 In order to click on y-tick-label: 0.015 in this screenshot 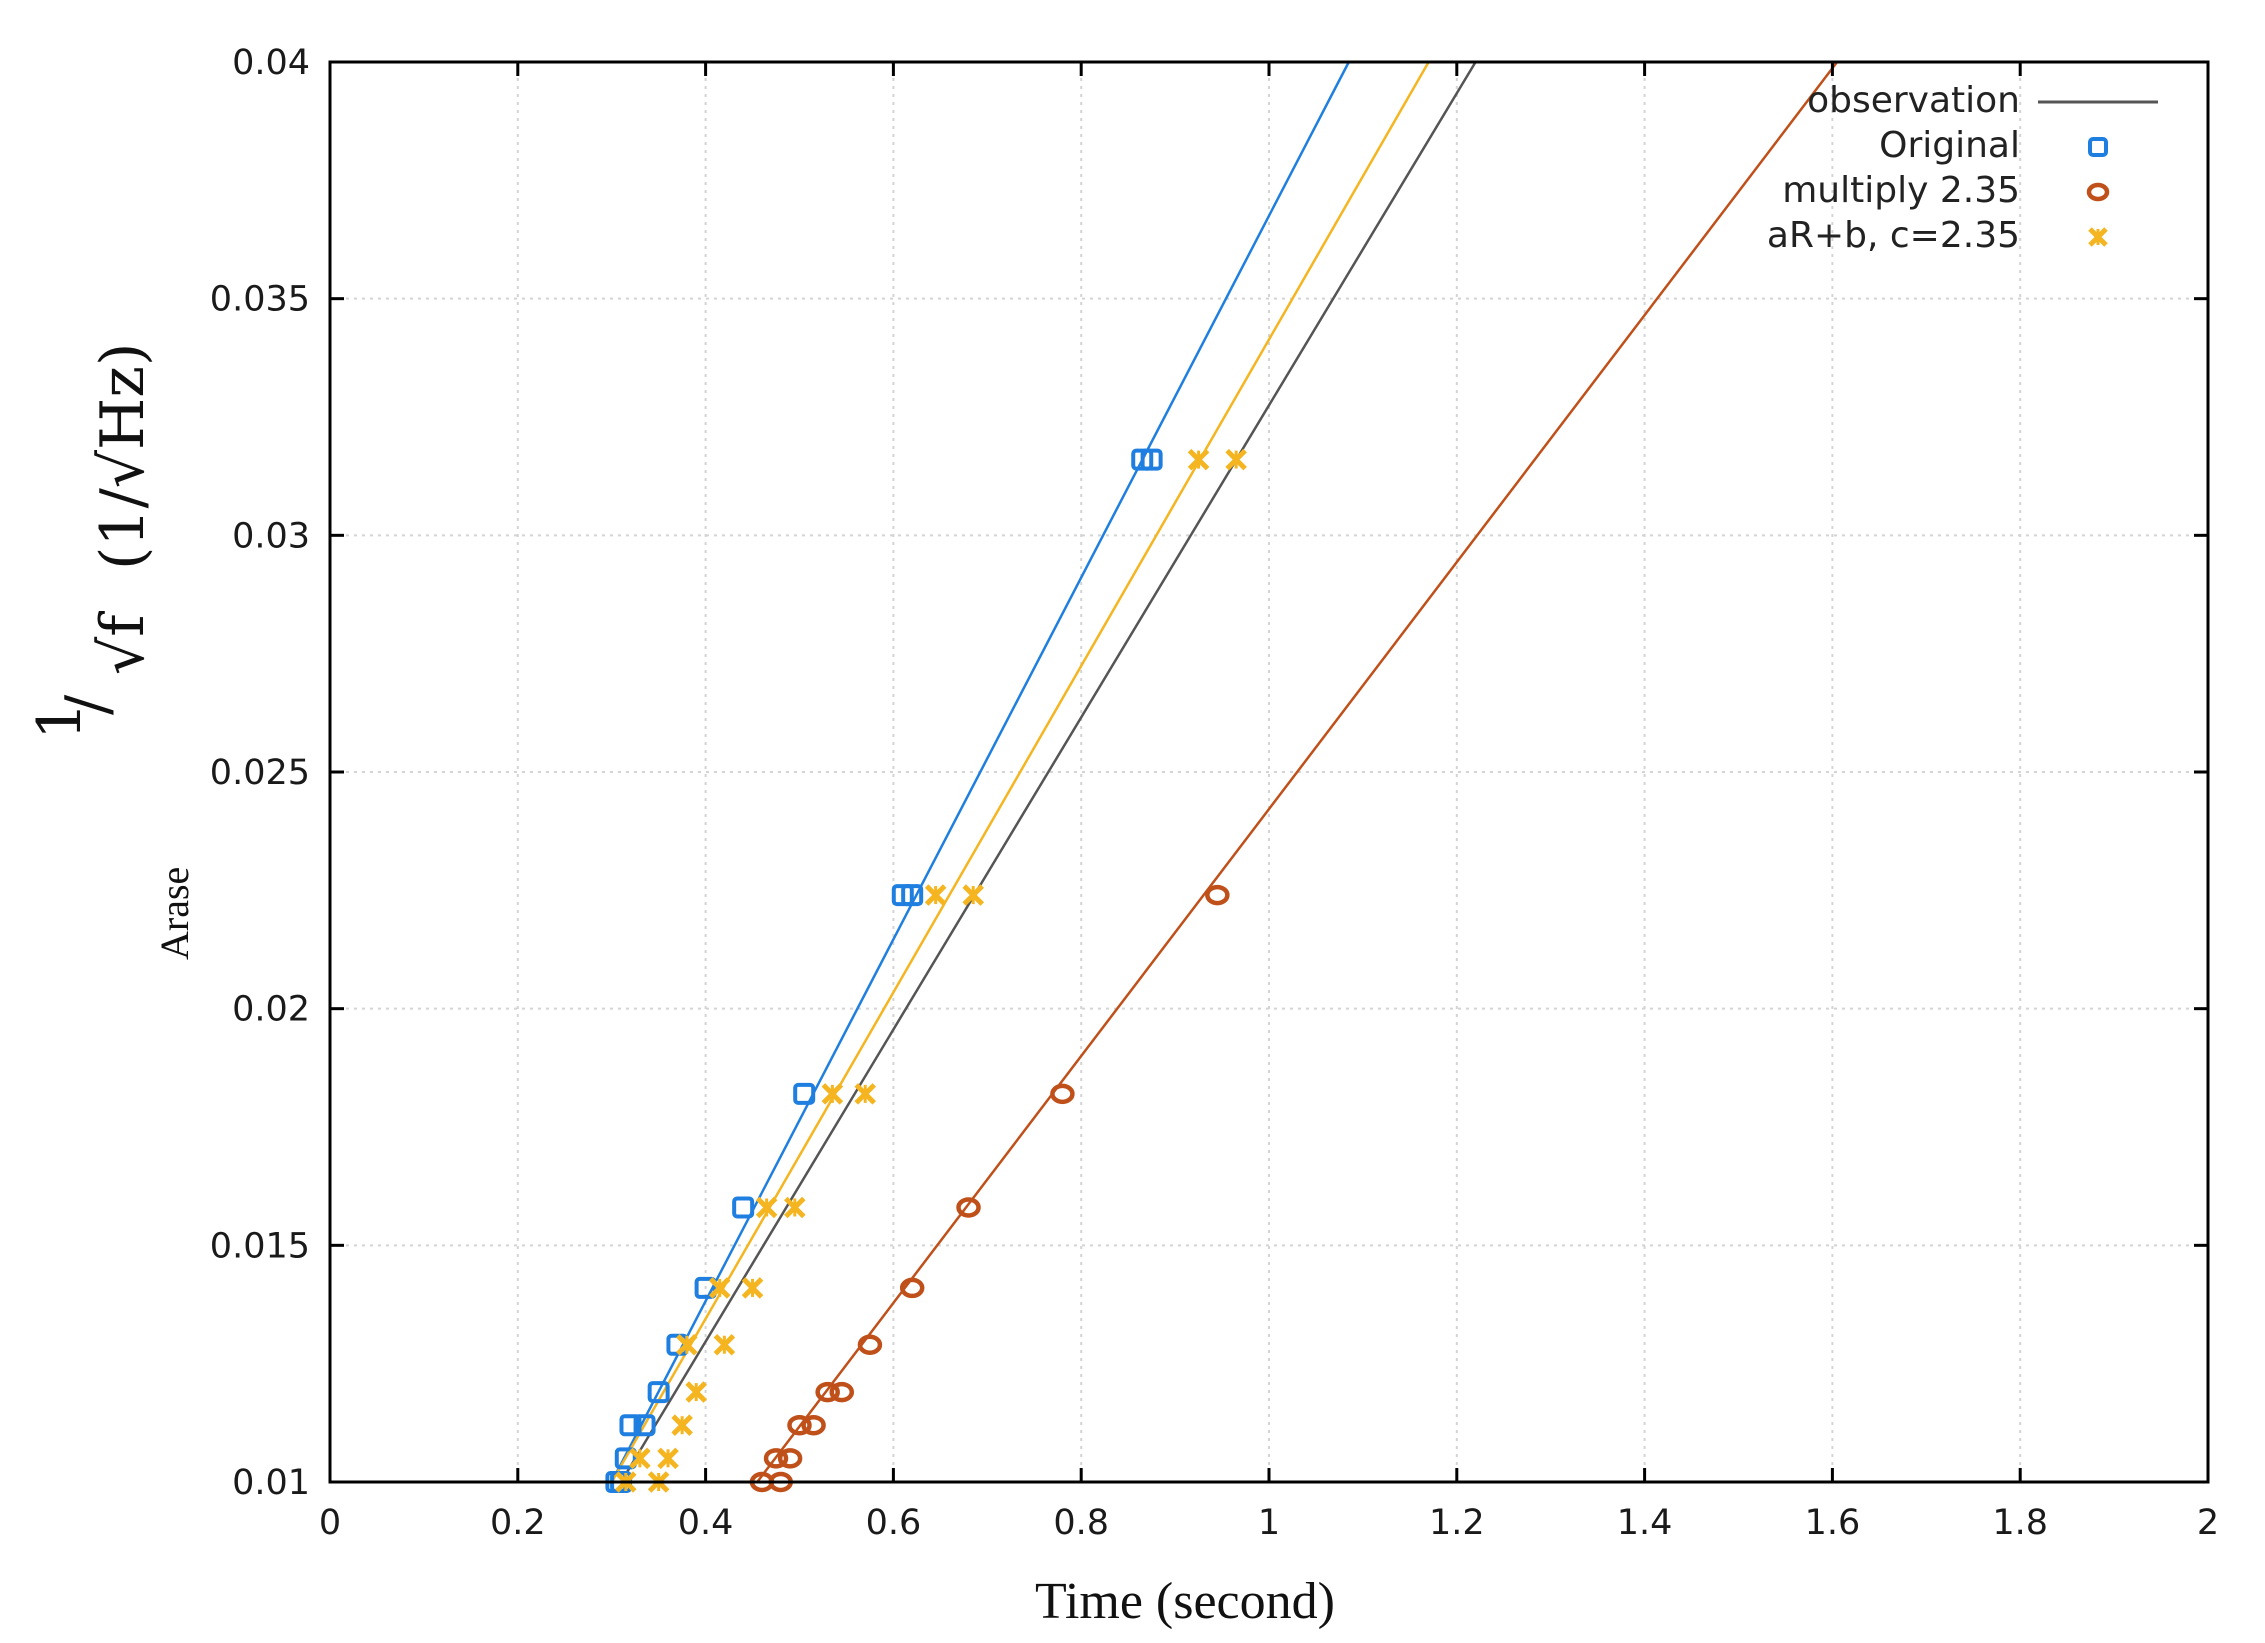, I will do `click(260, 1246)`.